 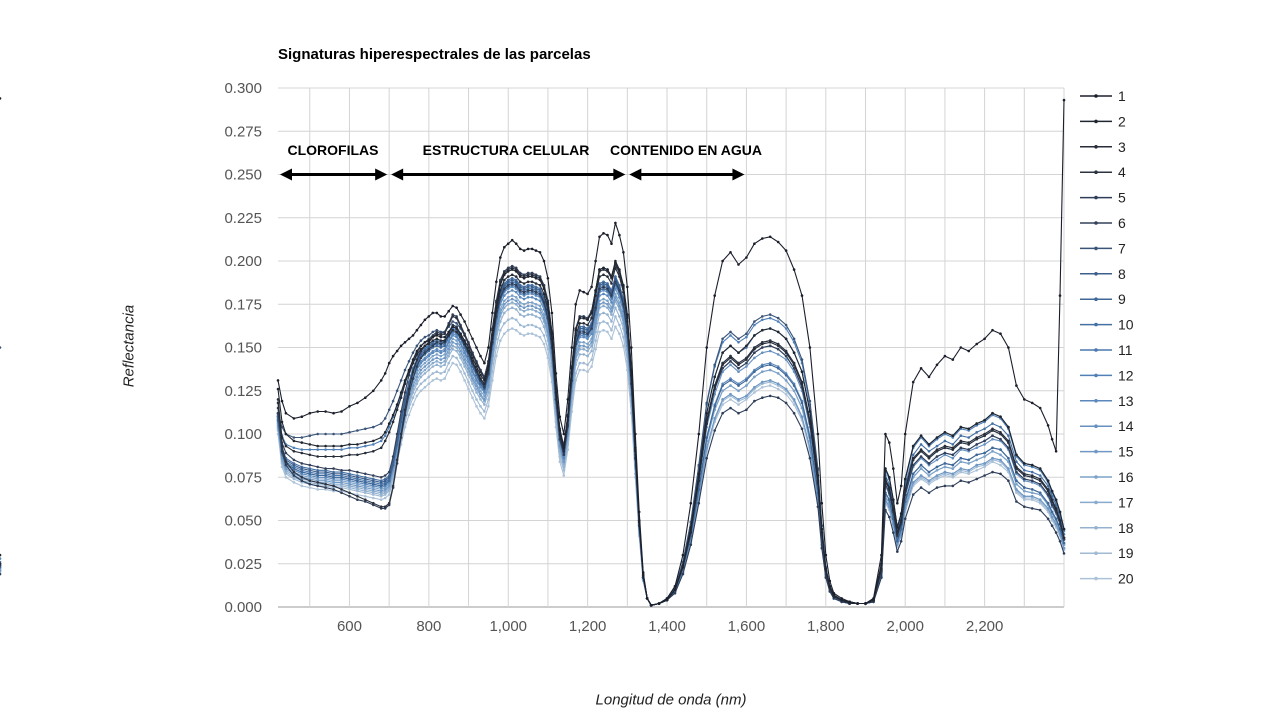 What do you see at coordinates (243, 521) in the screenshot?
I see `y-tick-label: 0.050` at bounding box center [243, 521].